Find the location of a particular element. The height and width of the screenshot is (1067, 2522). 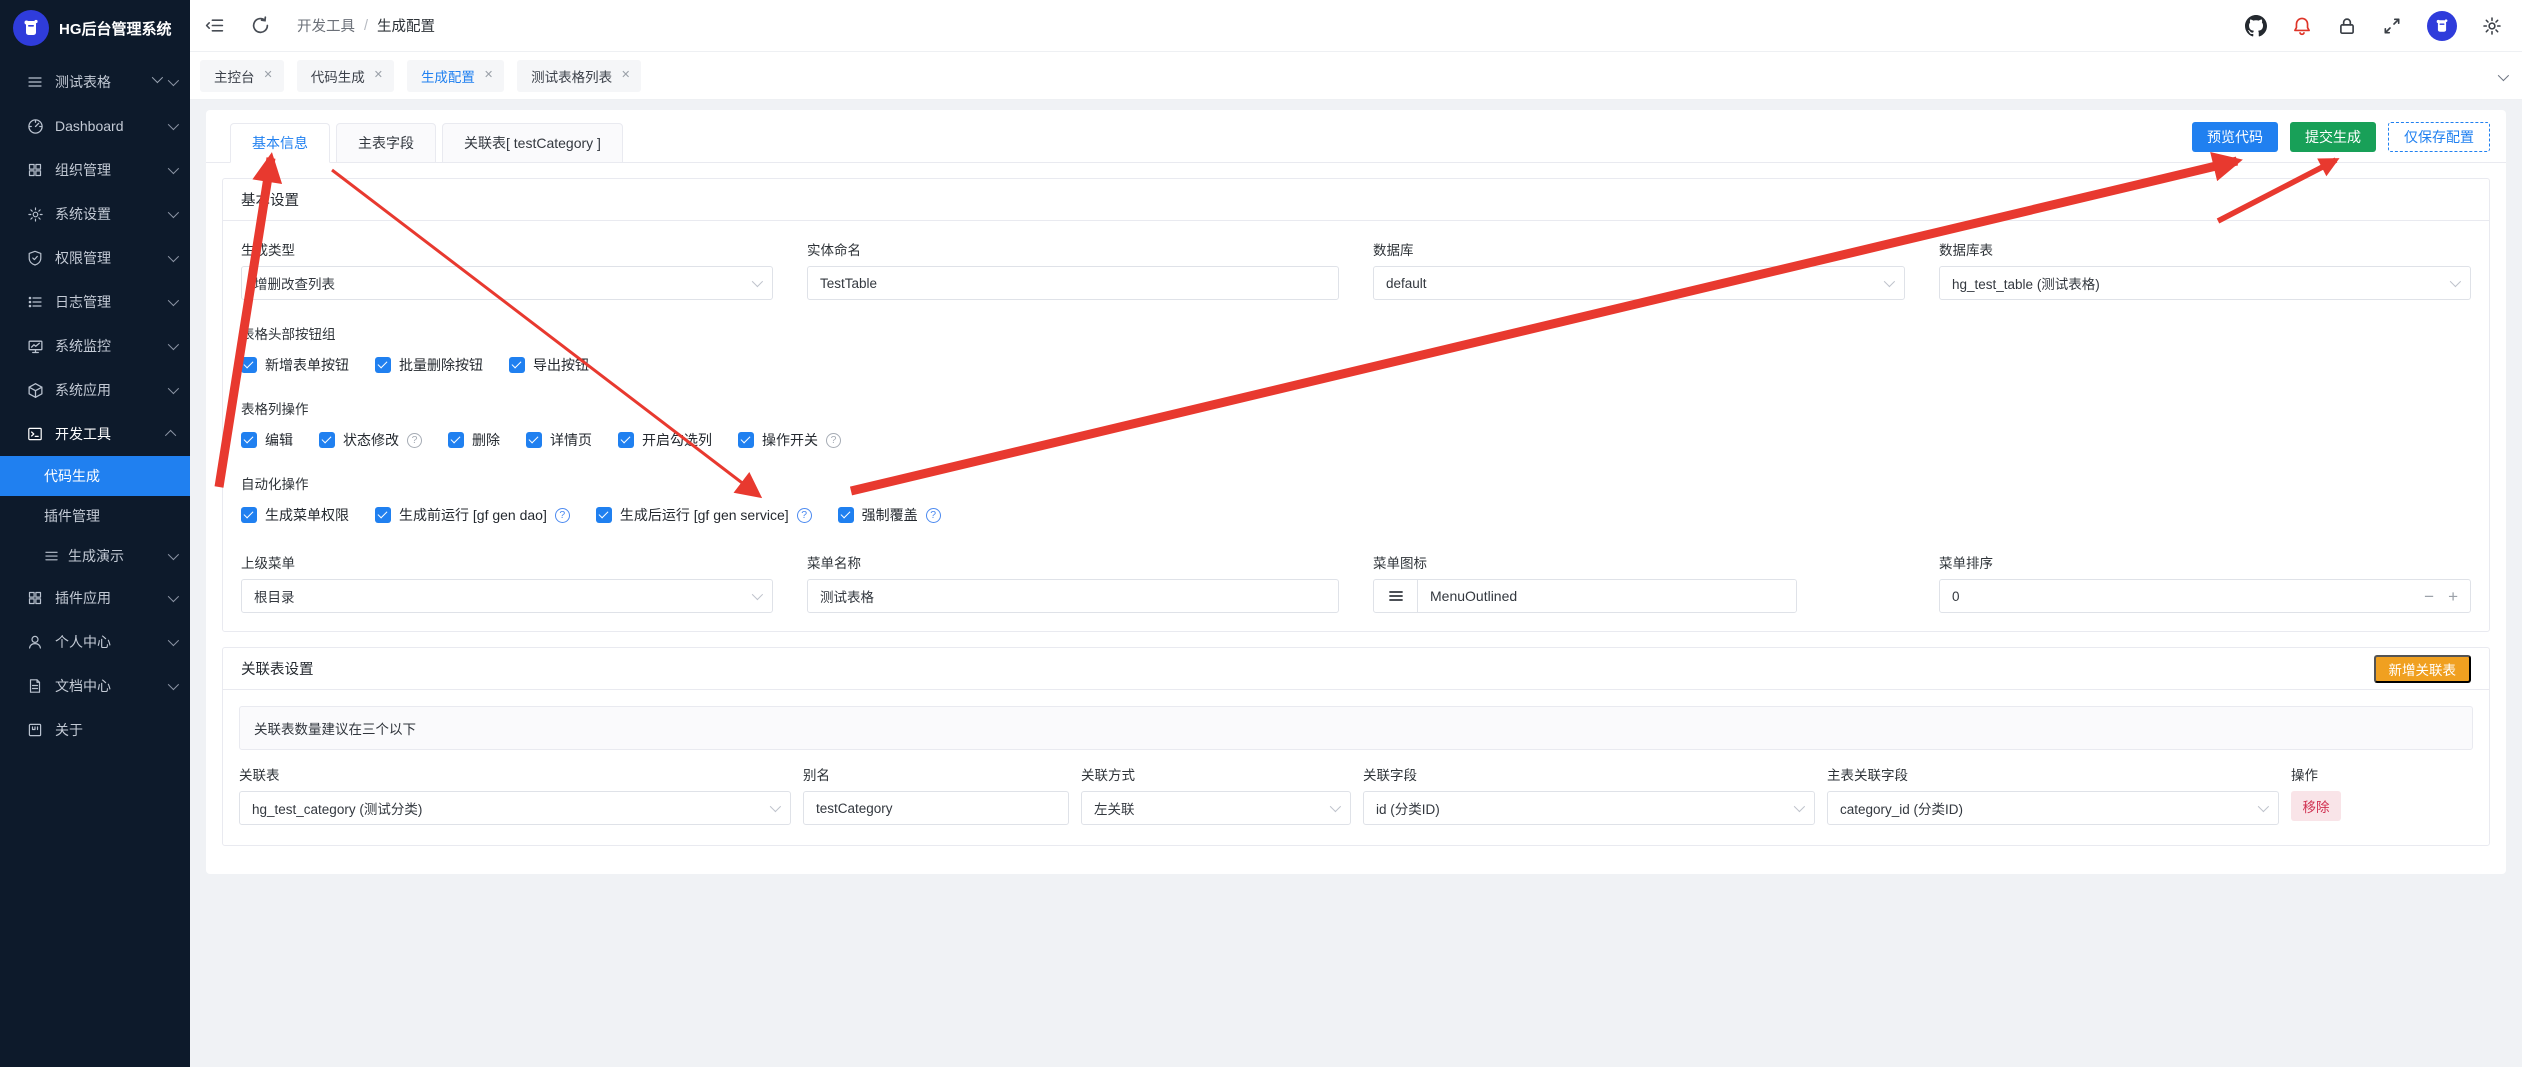

page-tab-1: 代码生成 is located at coordinates (345, 75).